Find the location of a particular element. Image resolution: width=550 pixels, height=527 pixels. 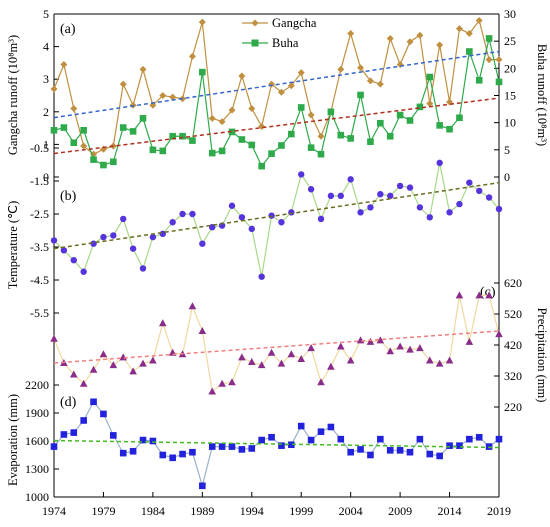

precipitation-trend-line is located at coordinates (276, 347).